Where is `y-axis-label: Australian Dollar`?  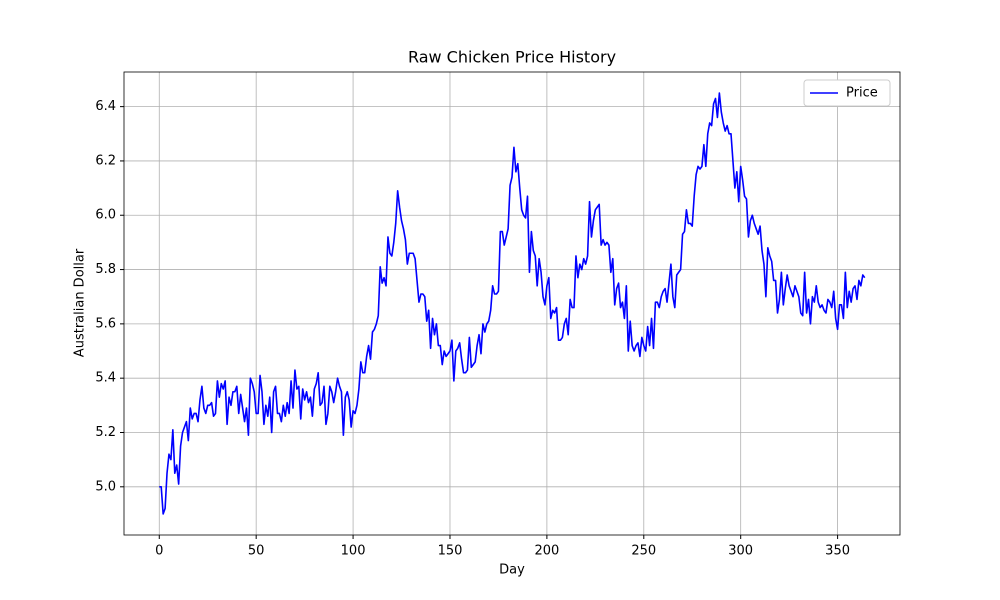
y-axis-label: Australian Dollar is located at coordinates (80, 302).